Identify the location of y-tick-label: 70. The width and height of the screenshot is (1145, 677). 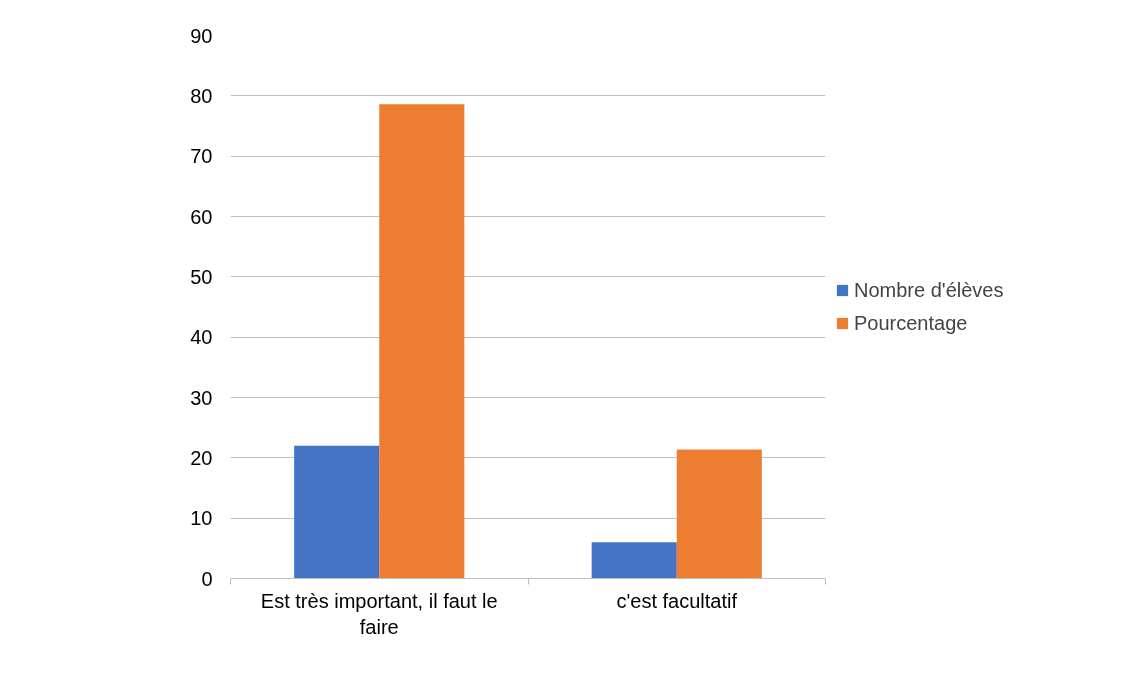
(201, 156).